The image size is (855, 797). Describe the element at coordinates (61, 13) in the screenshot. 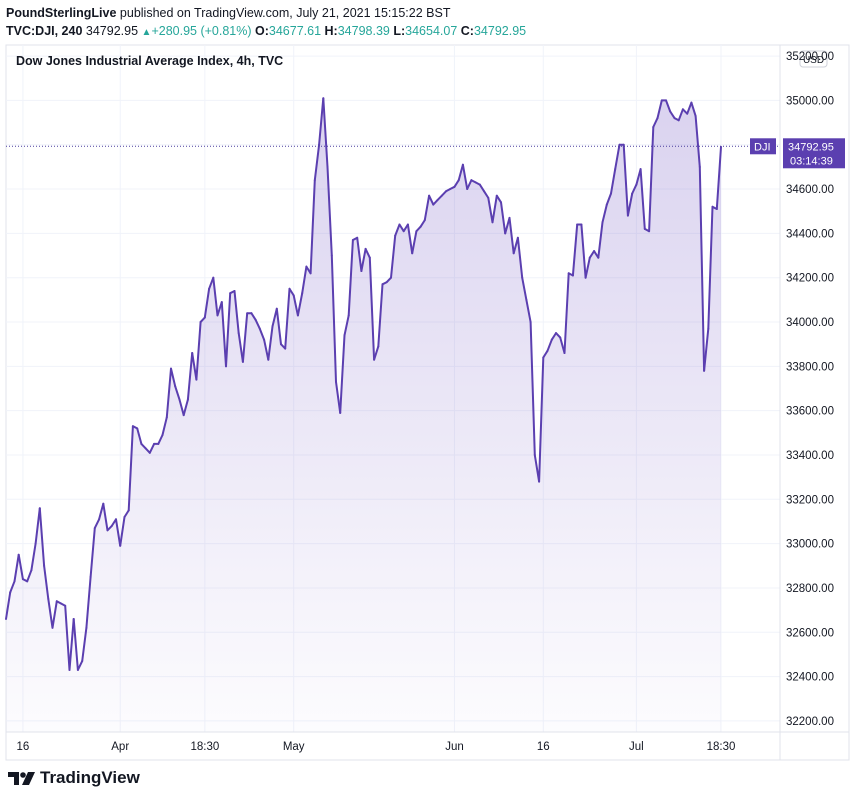

I see `author-name: PoundSterlingLive` at that location.